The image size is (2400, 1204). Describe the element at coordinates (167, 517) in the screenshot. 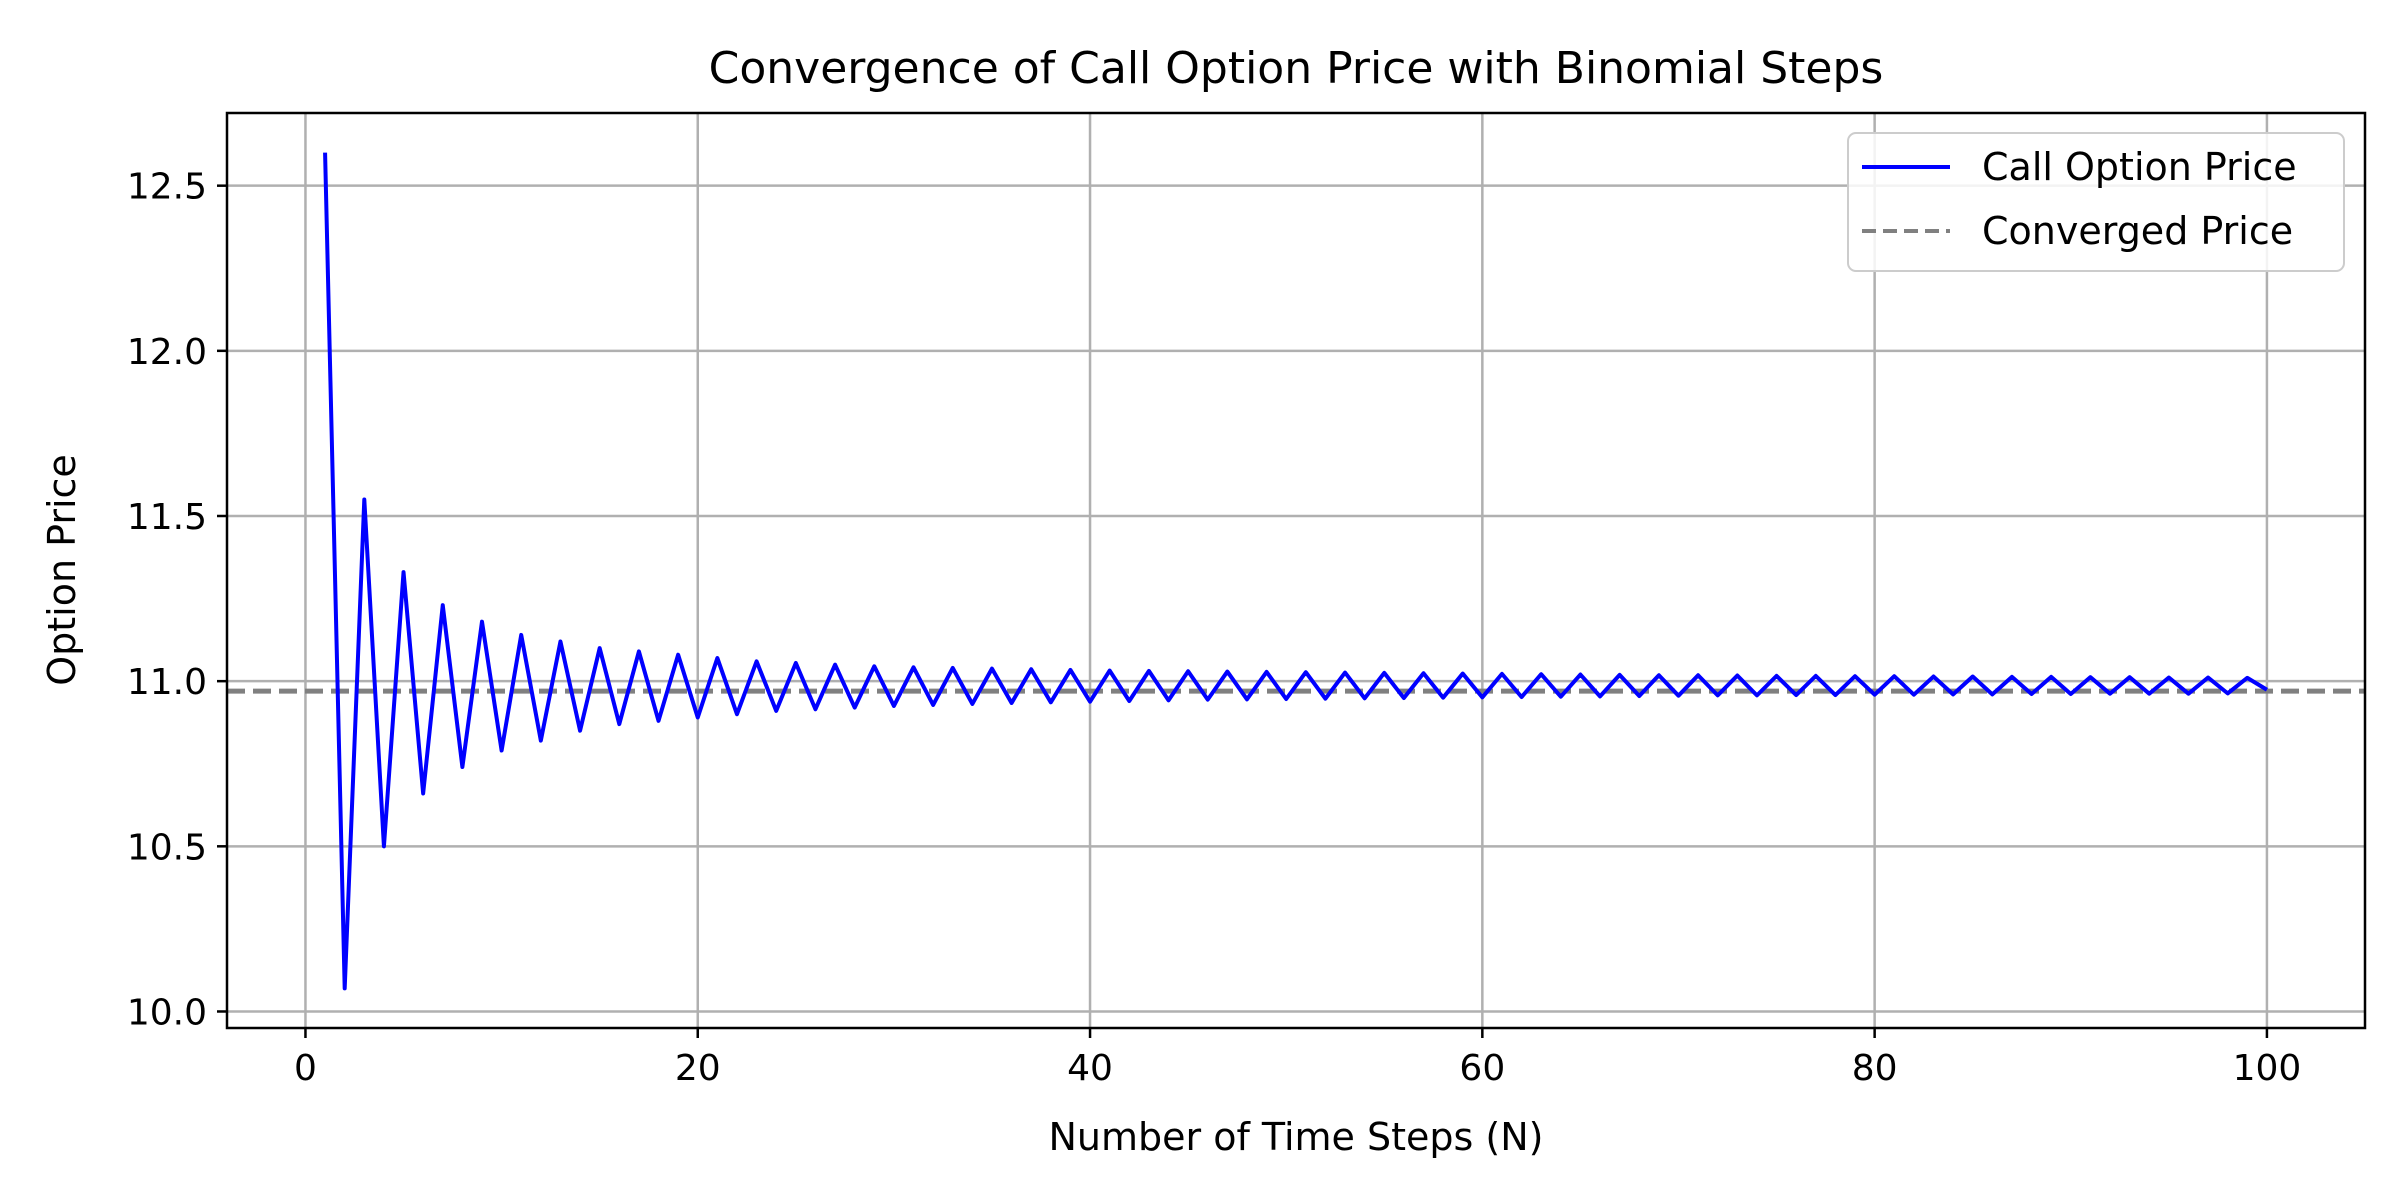

I see `y-tick-label: 11.5` at that location.